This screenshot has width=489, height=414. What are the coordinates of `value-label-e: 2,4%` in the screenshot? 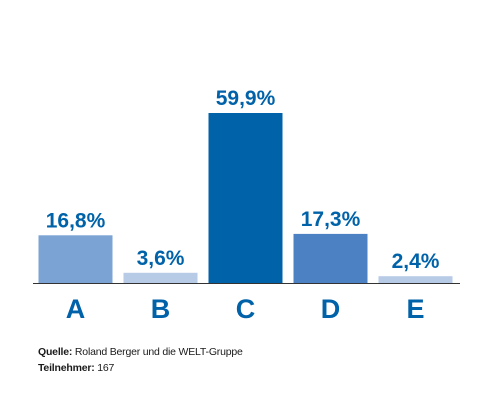 It's located at (416, 261).